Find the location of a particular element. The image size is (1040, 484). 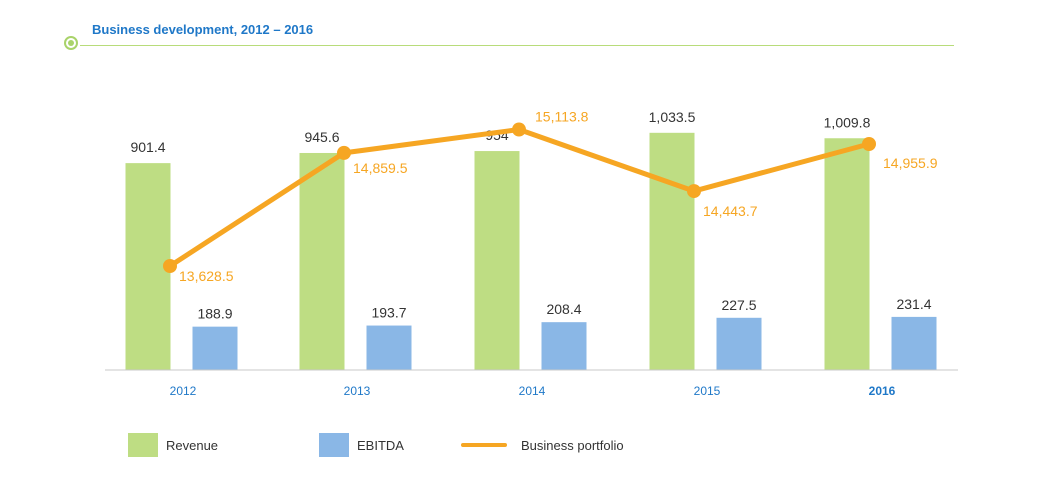

legend-item-revenue: Revenue is located at coordinates (173, 445).